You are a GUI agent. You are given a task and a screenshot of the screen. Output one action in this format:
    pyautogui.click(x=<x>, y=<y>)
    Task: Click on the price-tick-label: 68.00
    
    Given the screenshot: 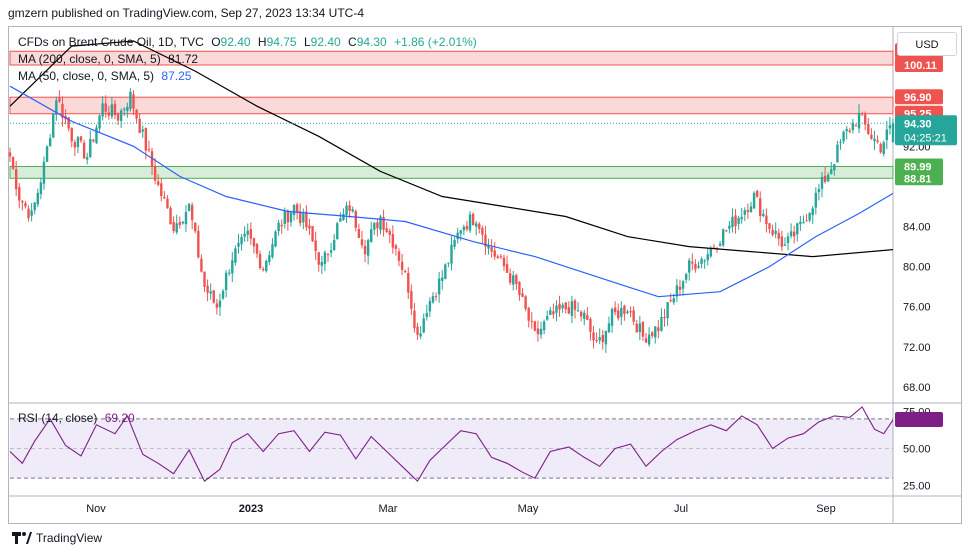 What is the action you would take?
    pyautogui.click(x=917, y=388)
    